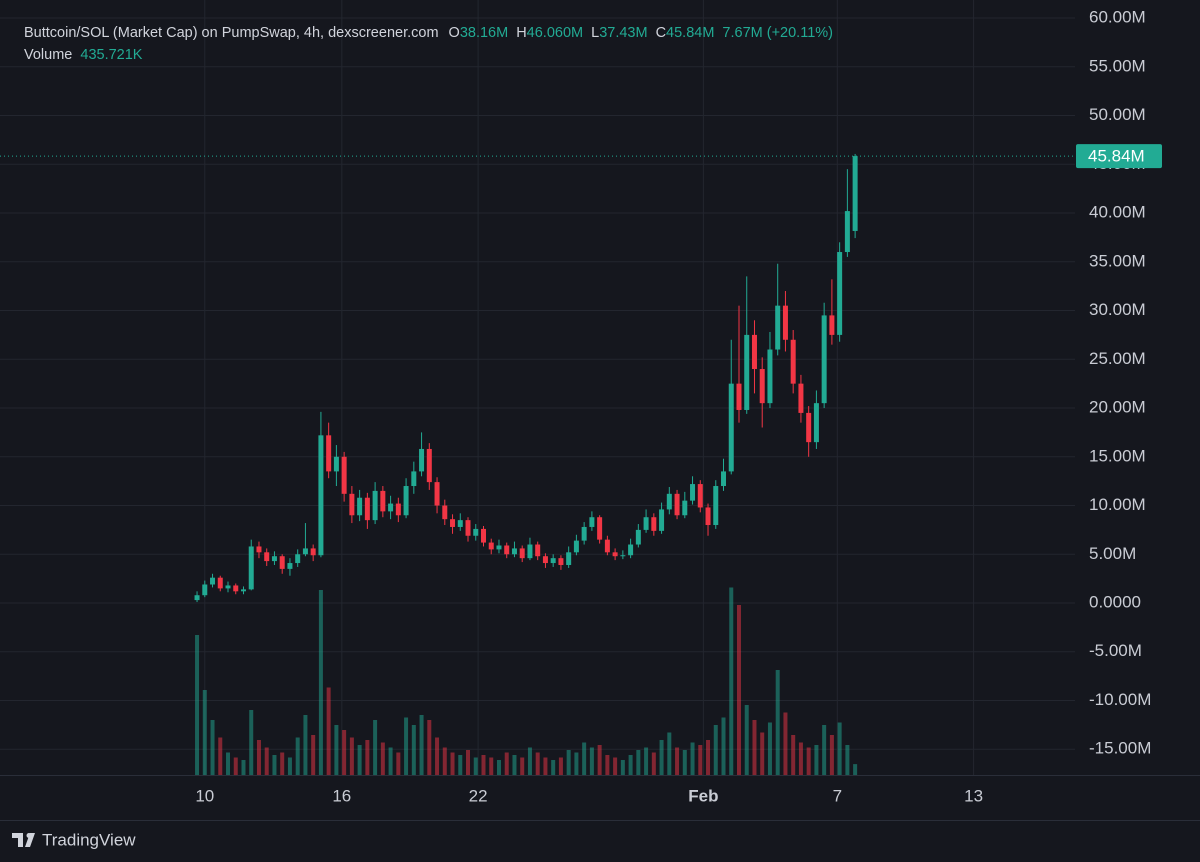 This screenshot has height=862, width=1200. What do you see at coordinates (89, 839) in the screenshot?
I see `watermark: TradingView` at bounding box center [89, 839].